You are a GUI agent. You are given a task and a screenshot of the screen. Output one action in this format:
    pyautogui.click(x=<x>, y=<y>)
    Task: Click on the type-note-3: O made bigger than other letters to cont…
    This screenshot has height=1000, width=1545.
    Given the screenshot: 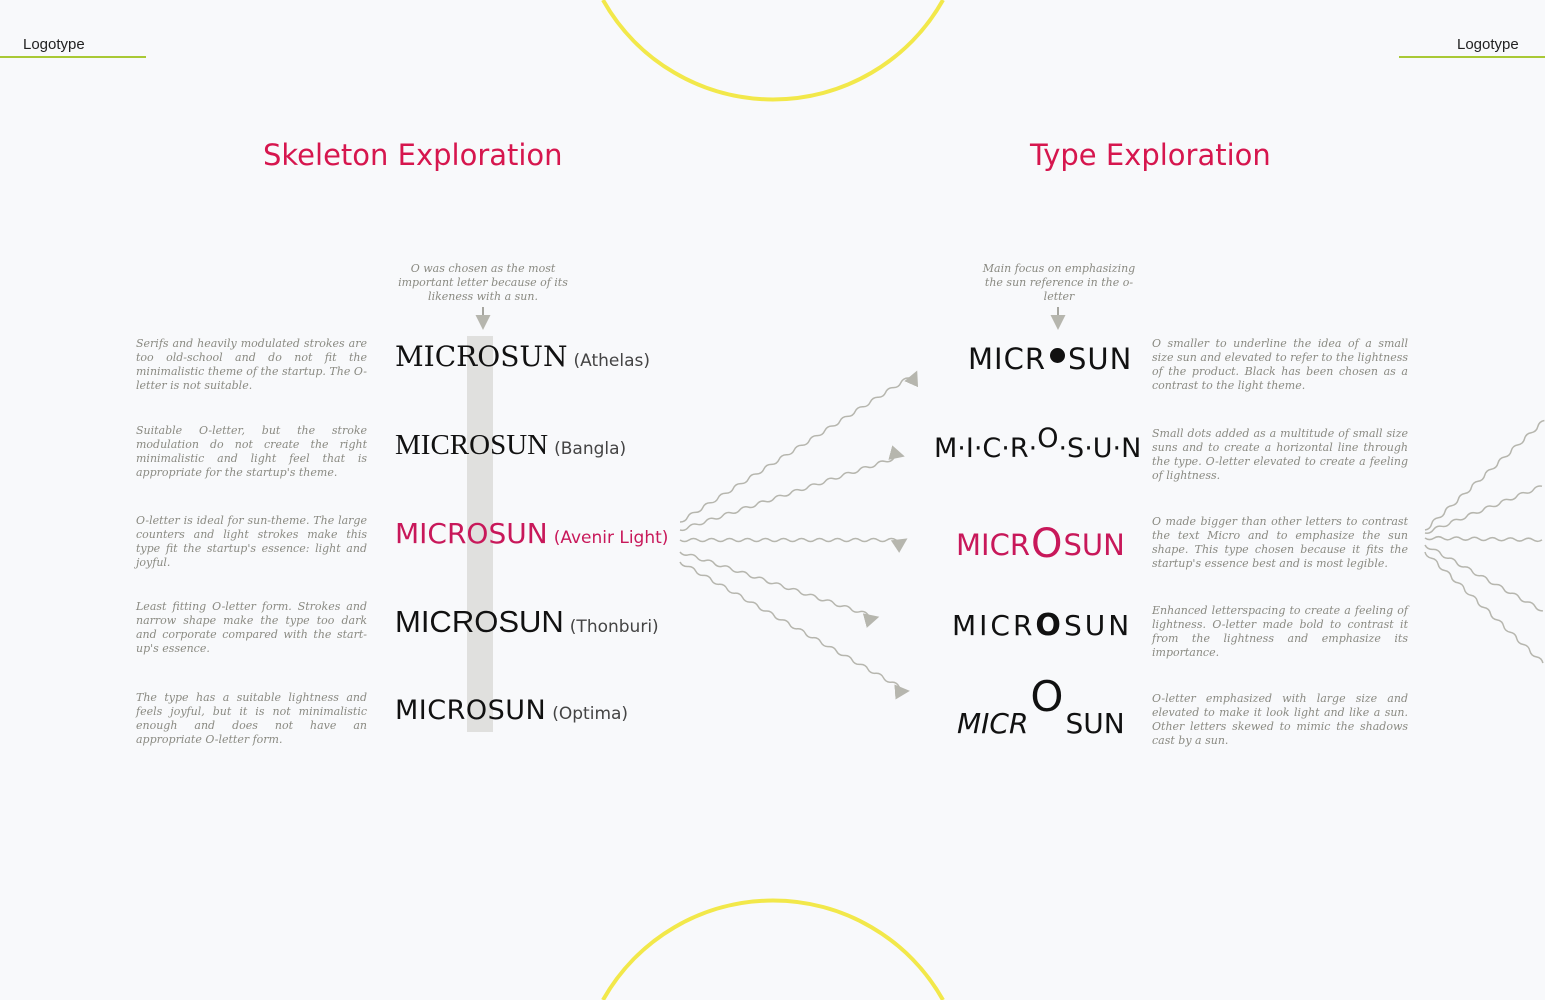 What is the action you would take?
    pyautogui.click(x=1280, y=542)
    